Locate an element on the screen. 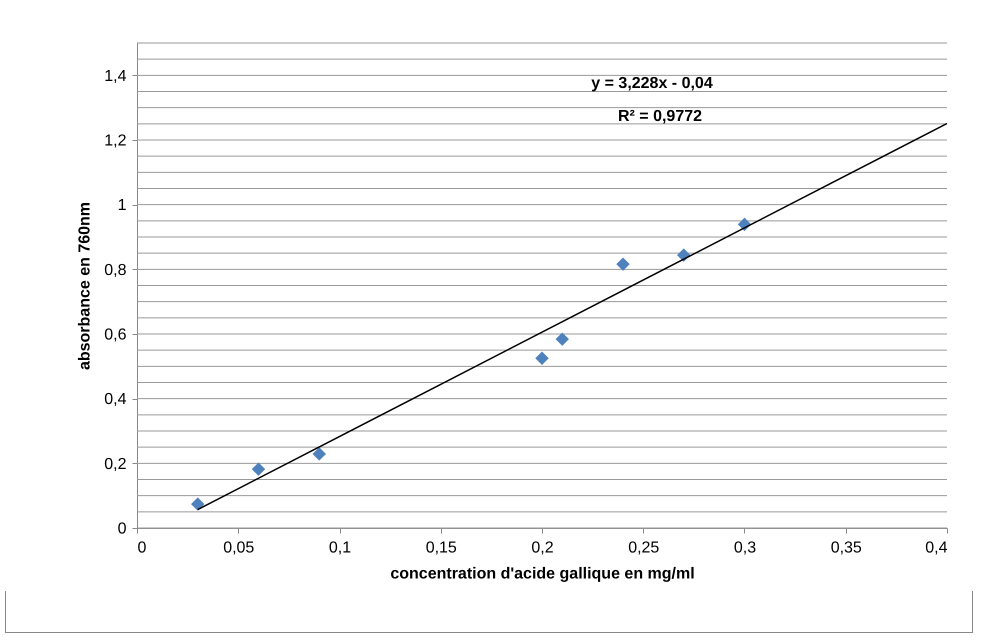  x-tick-label: 0,3 is located at coordinates (745, 548).